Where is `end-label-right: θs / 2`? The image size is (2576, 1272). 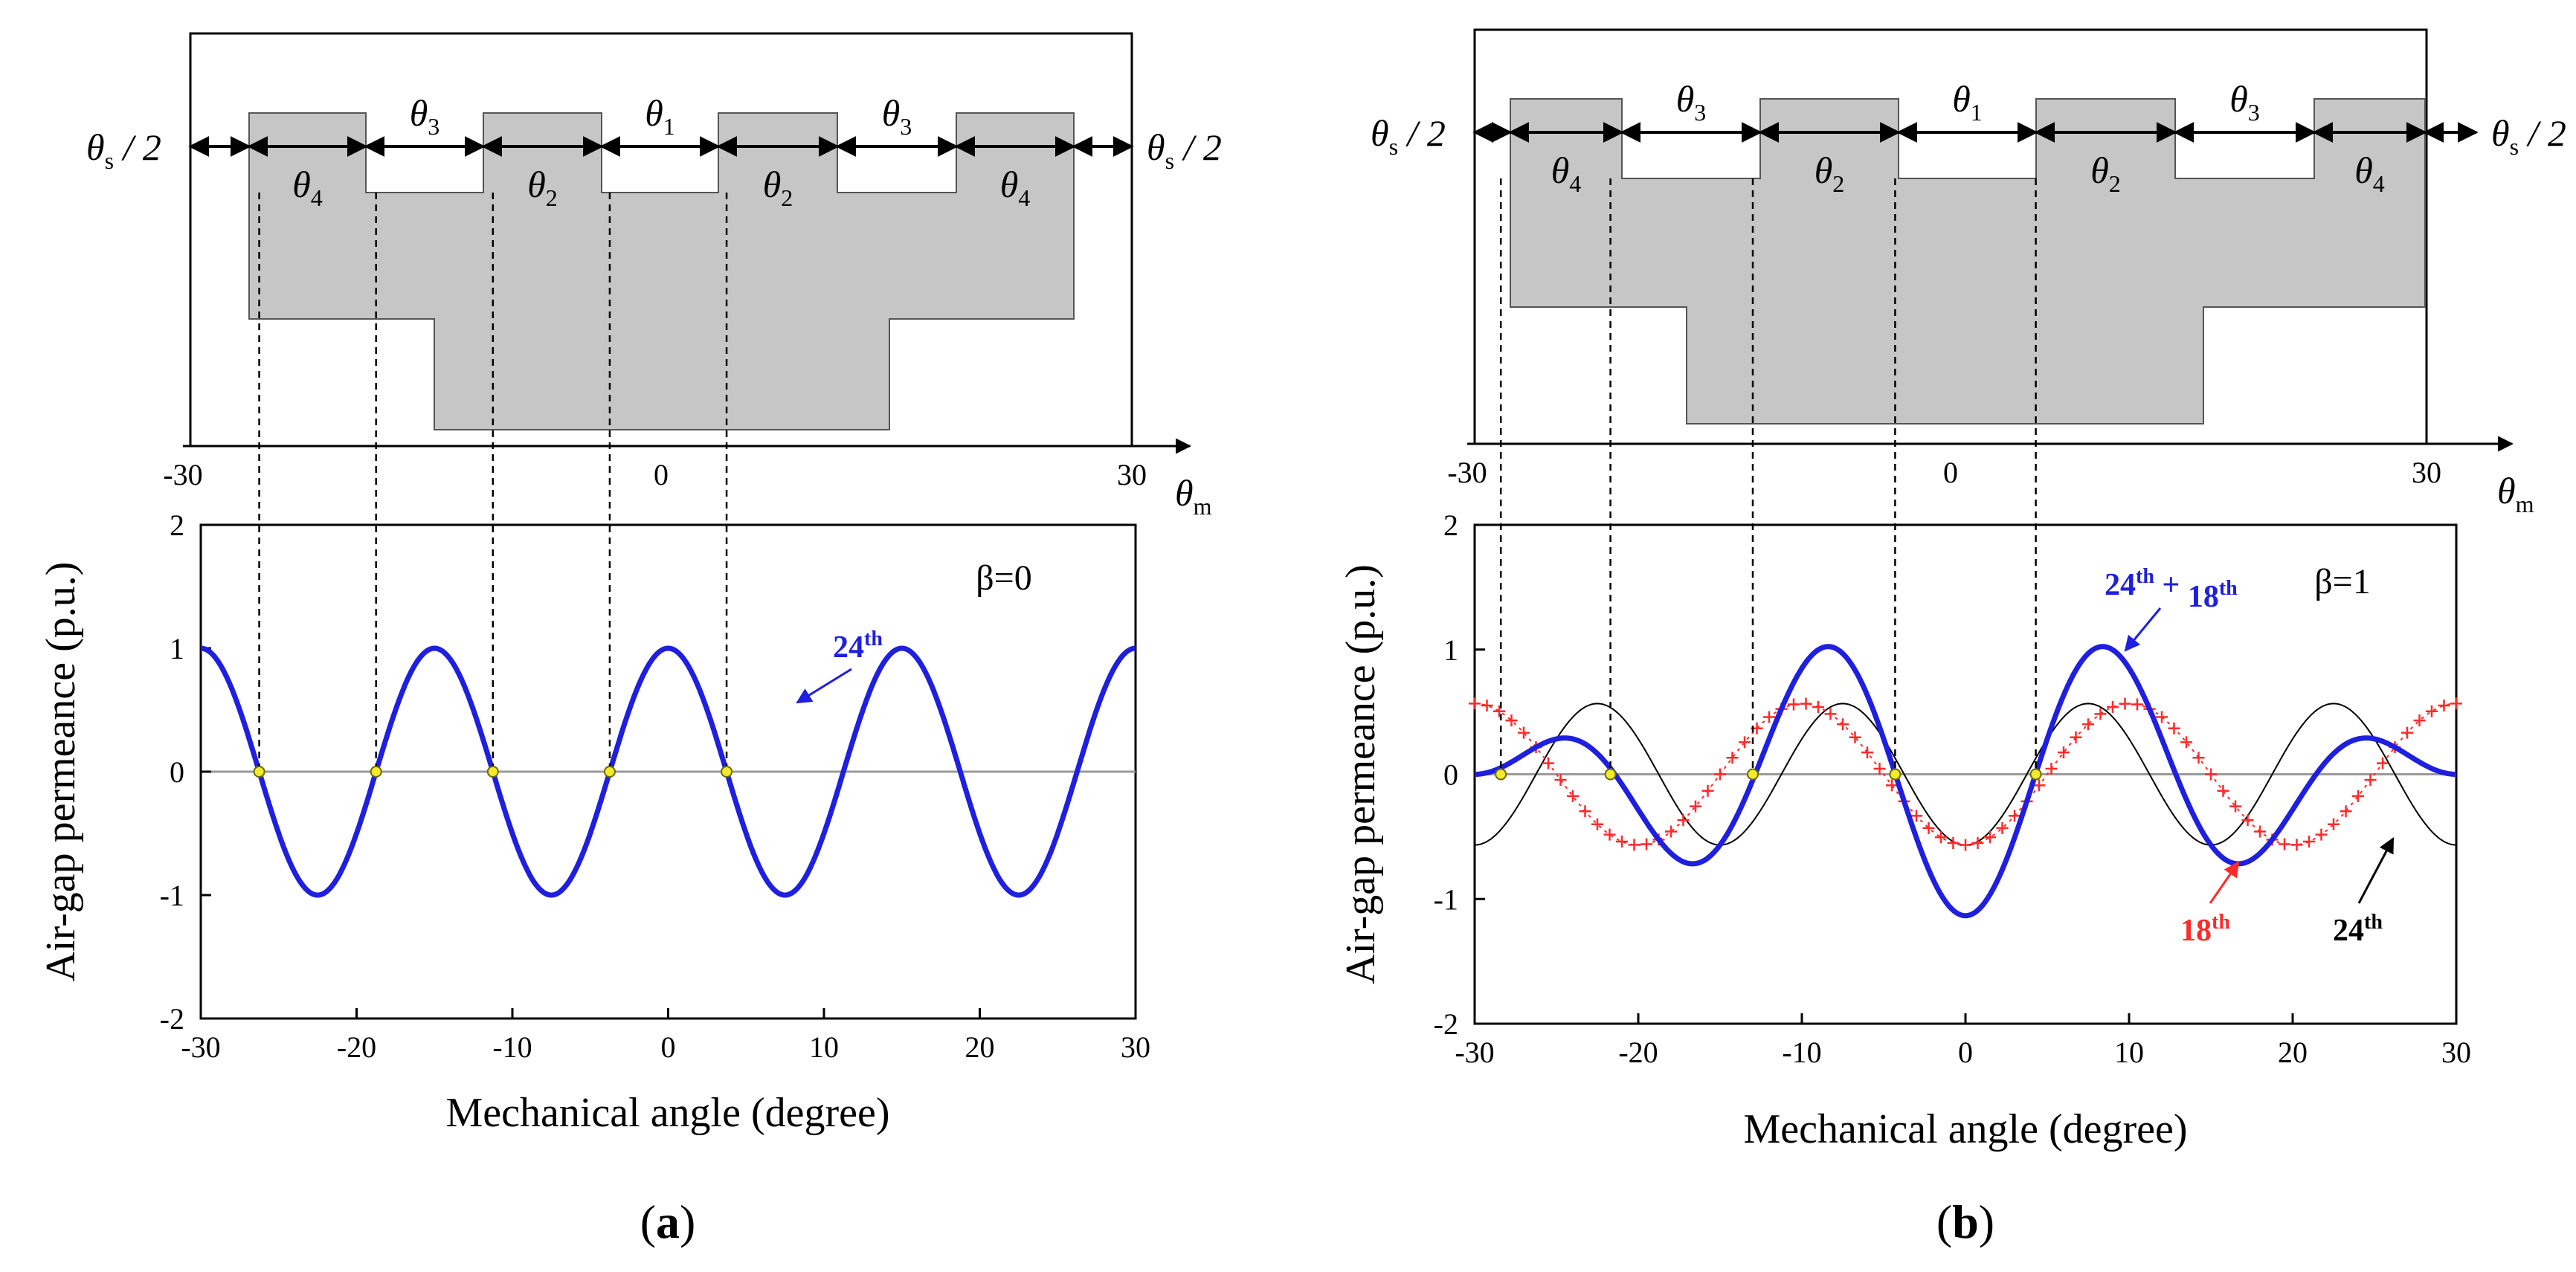 end-label-right: θs / 2 is located at coordinates (1184, 150).